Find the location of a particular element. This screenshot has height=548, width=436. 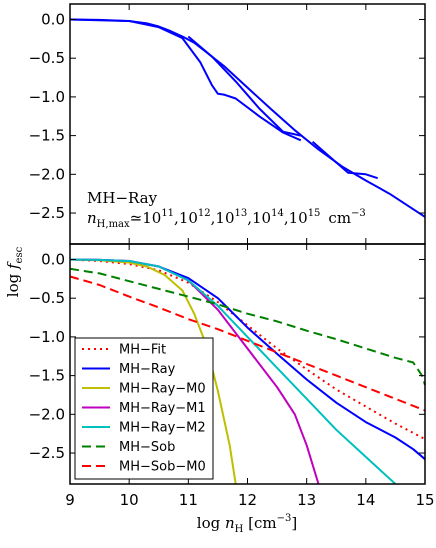

legend-label: MH−Ray−M0 is located at coordinates (162, 389).